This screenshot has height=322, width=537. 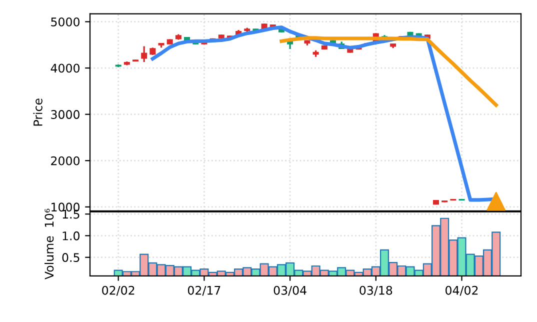 What do you see at coordinates (290, 291) in the screenshot?
I see `x-tick-label: 03/04` at bounding box center [290, 291].